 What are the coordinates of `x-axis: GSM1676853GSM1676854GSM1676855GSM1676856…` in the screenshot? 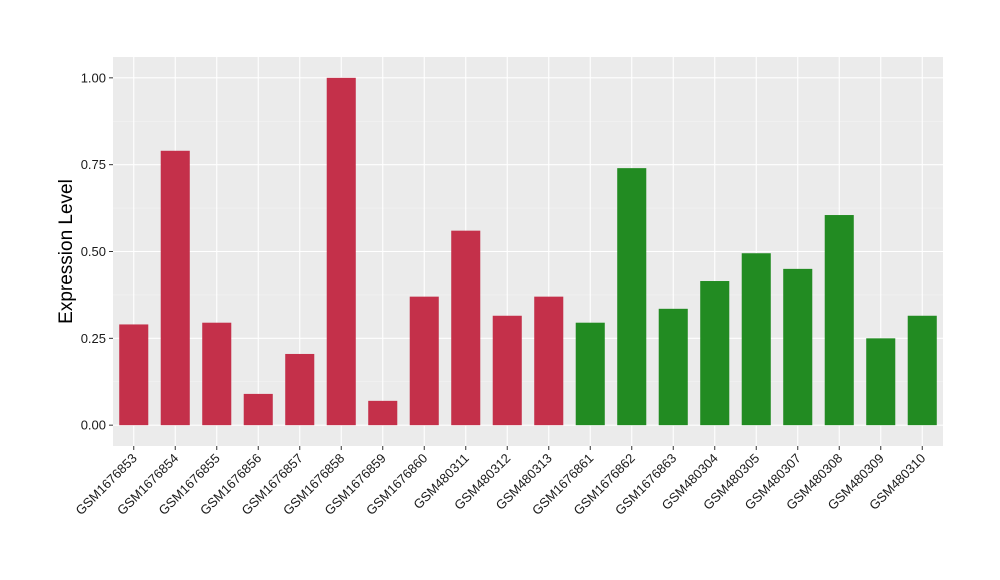 It's located at (500, 482).